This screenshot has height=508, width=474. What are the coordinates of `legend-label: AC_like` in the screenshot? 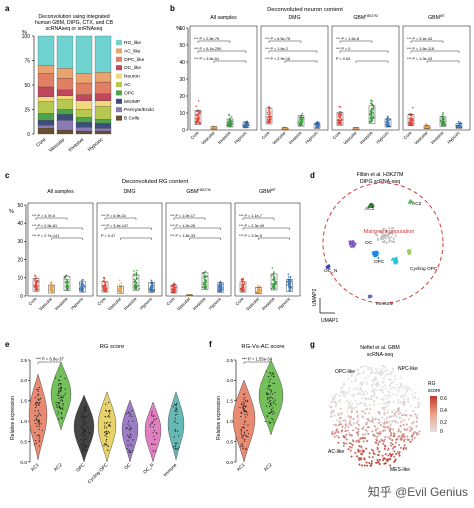 It's located at (132, 51).